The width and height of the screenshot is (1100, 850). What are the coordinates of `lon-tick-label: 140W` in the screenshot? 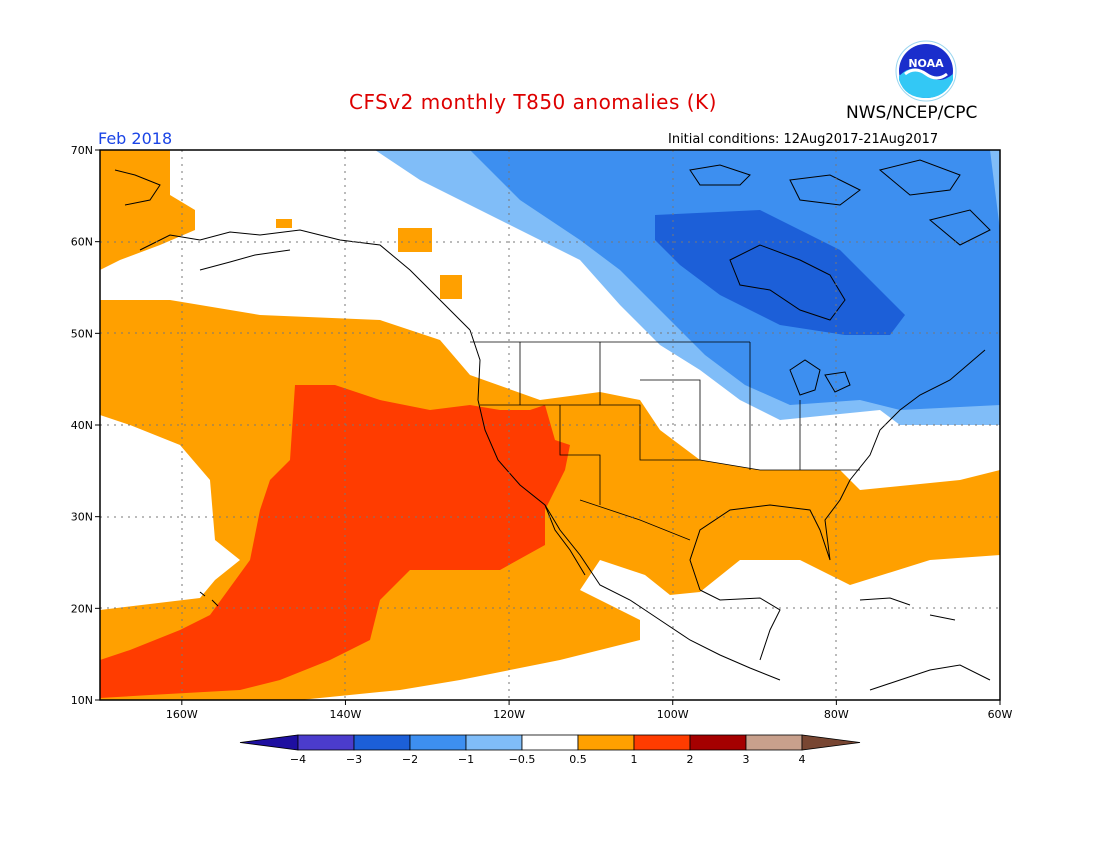 It's located at (346, 714).